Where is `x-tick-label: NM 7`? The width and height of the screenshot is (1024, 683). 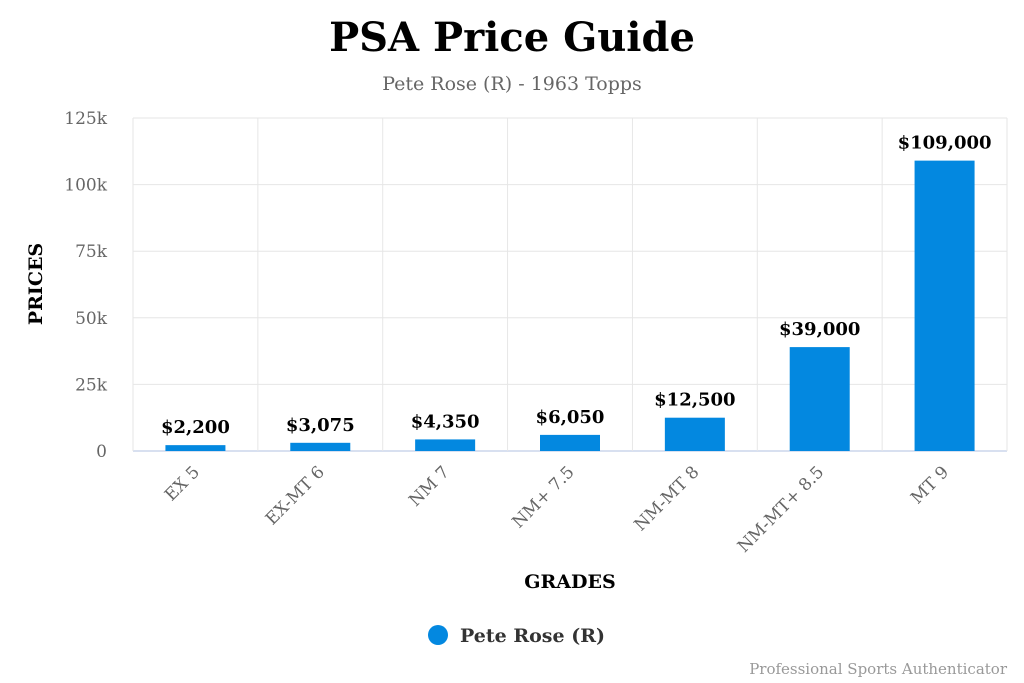 x-tick-label: NM 7 is located at coordinates (429, 486).